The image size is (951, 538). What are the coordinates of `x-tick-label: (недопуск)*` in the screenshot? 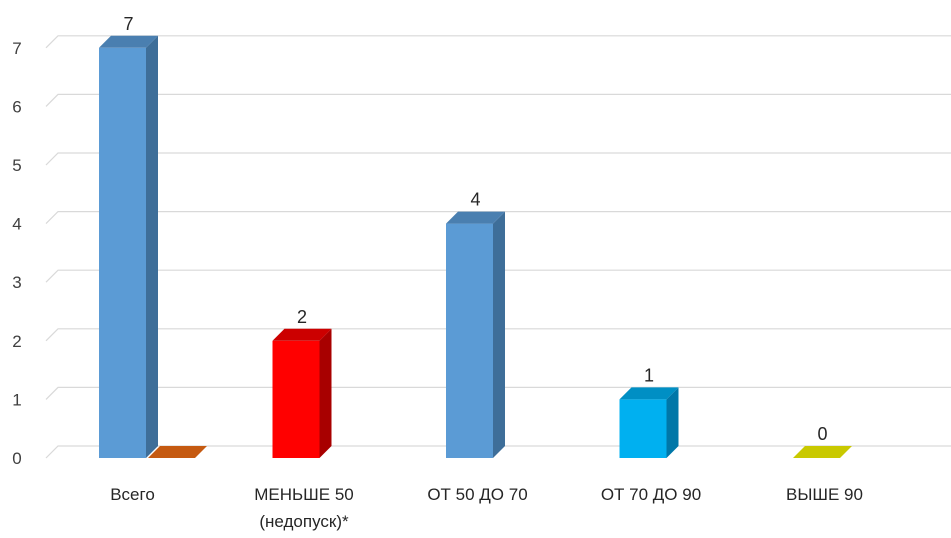 It's located at (304, 521).